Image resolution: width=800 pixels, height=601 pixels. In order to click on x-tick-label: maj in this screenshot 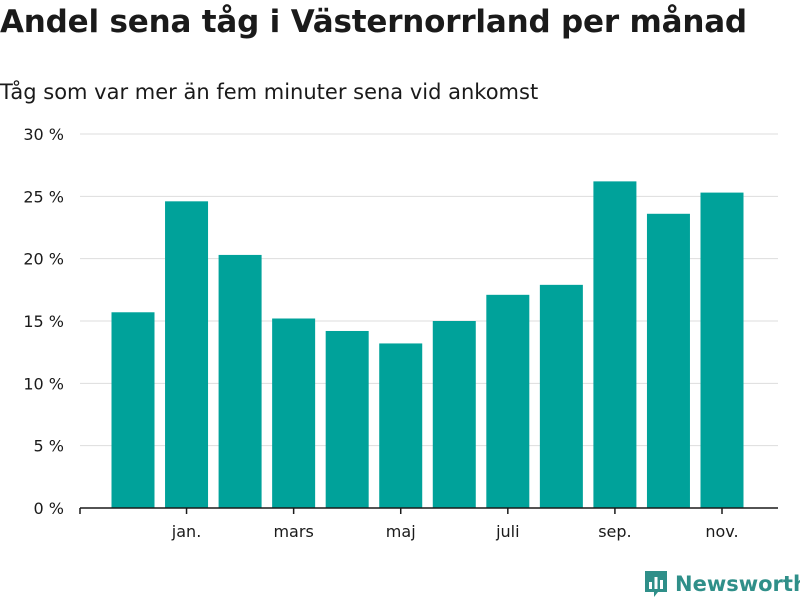, I will do `click(401, 531)`.